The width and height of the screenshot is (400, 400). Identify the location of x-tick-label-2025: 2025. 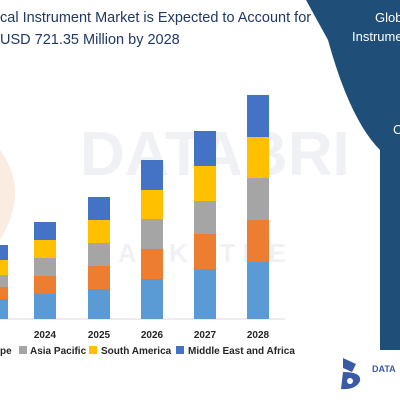
(99, 335).